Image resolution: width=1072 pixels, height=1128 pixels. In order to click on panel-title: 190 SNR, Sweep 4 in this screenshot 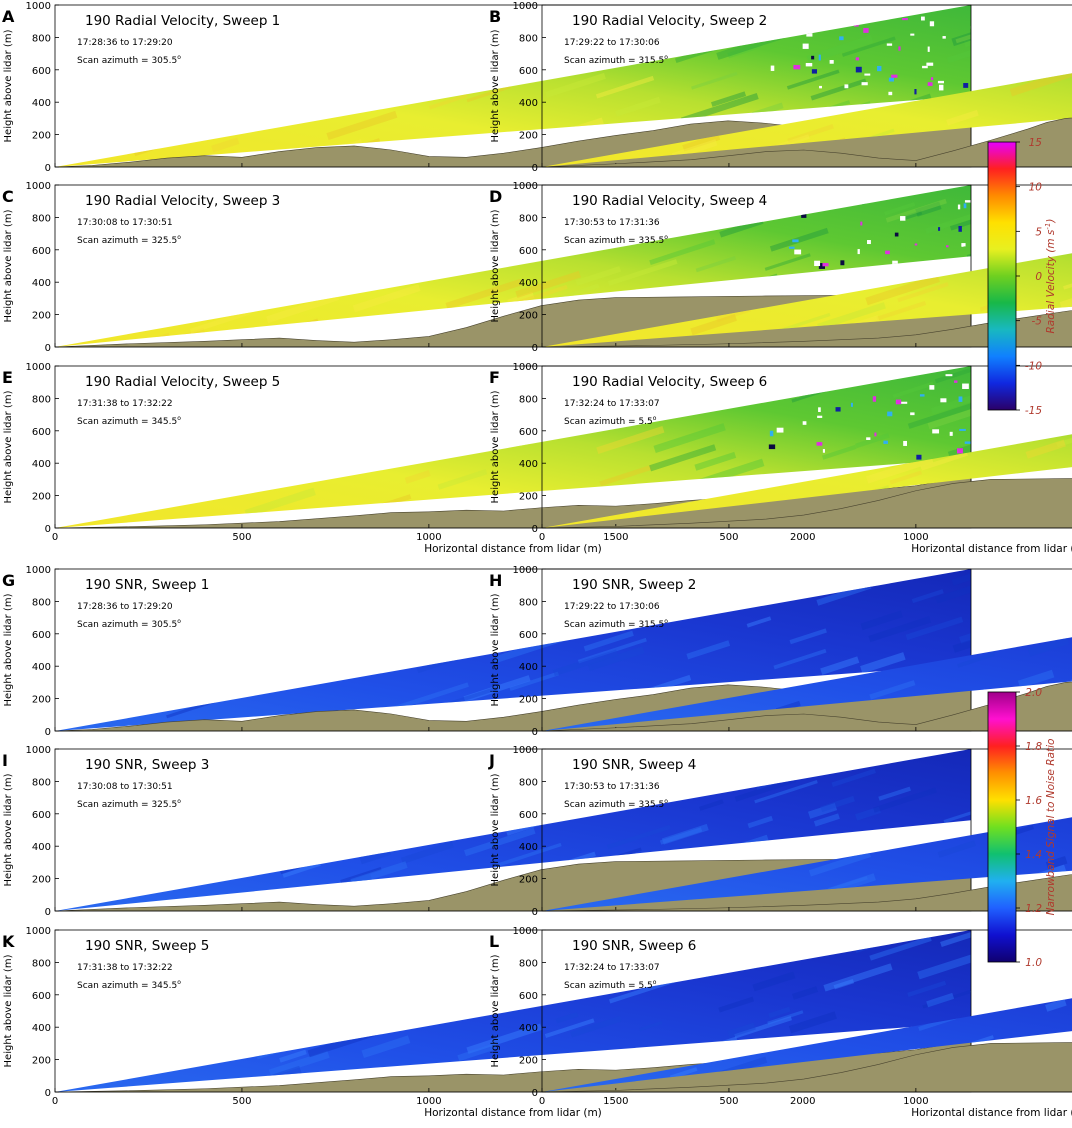, I will do `click(634, 765)`.